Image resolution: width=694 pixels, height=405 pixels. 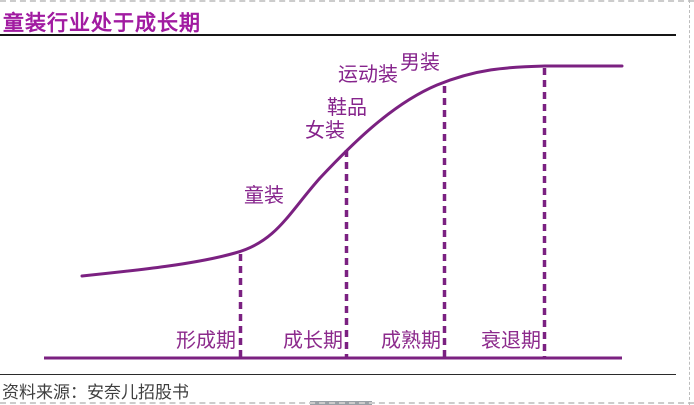 What do you see at coordinates (102, 23) in the screenshot?
I see `chart-title: 童装行业处于成长期` at bounding box center [102, 23].